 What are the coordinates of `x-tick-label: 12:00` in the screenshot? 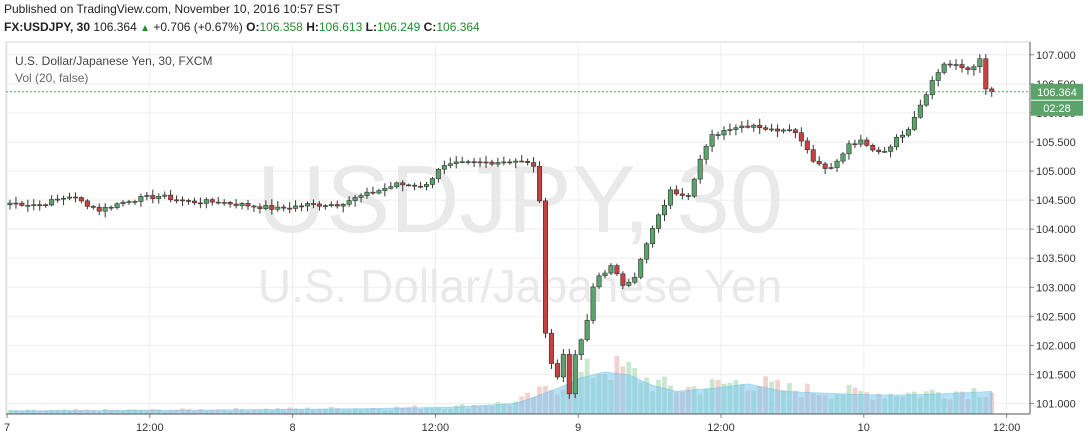 It's located at (150, 428).